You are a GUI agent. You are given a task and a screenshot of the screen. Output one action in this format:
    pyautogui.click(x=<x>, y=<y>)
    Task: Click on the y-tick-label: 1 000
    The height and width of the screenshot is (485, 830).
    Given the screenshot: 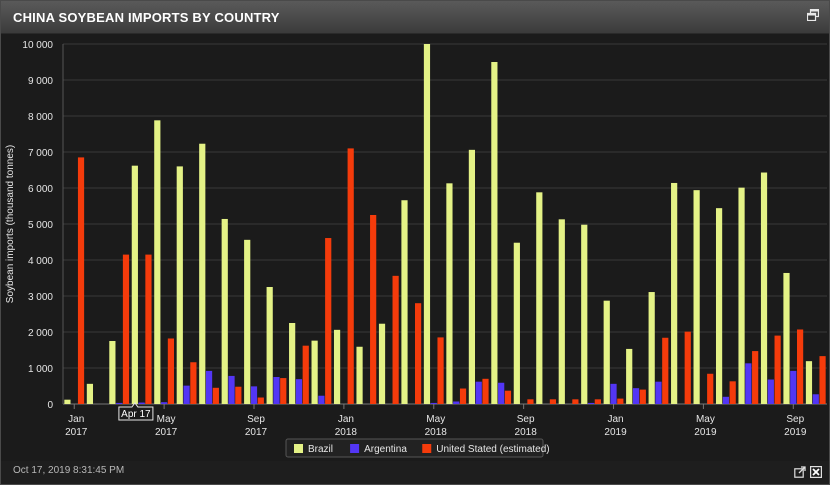 What is the action you would take?
    pyautogui.click(x=40, y=369)
    